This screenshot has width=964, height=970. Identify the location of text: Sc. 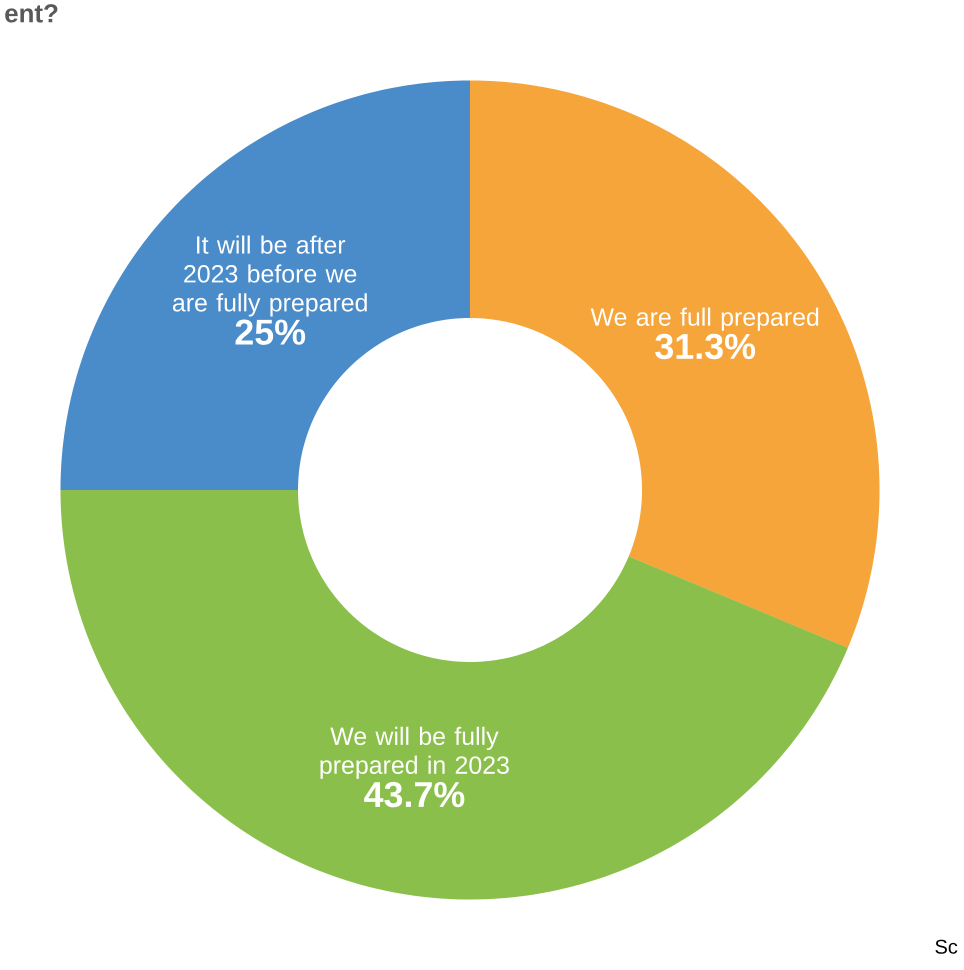
(946, 947).